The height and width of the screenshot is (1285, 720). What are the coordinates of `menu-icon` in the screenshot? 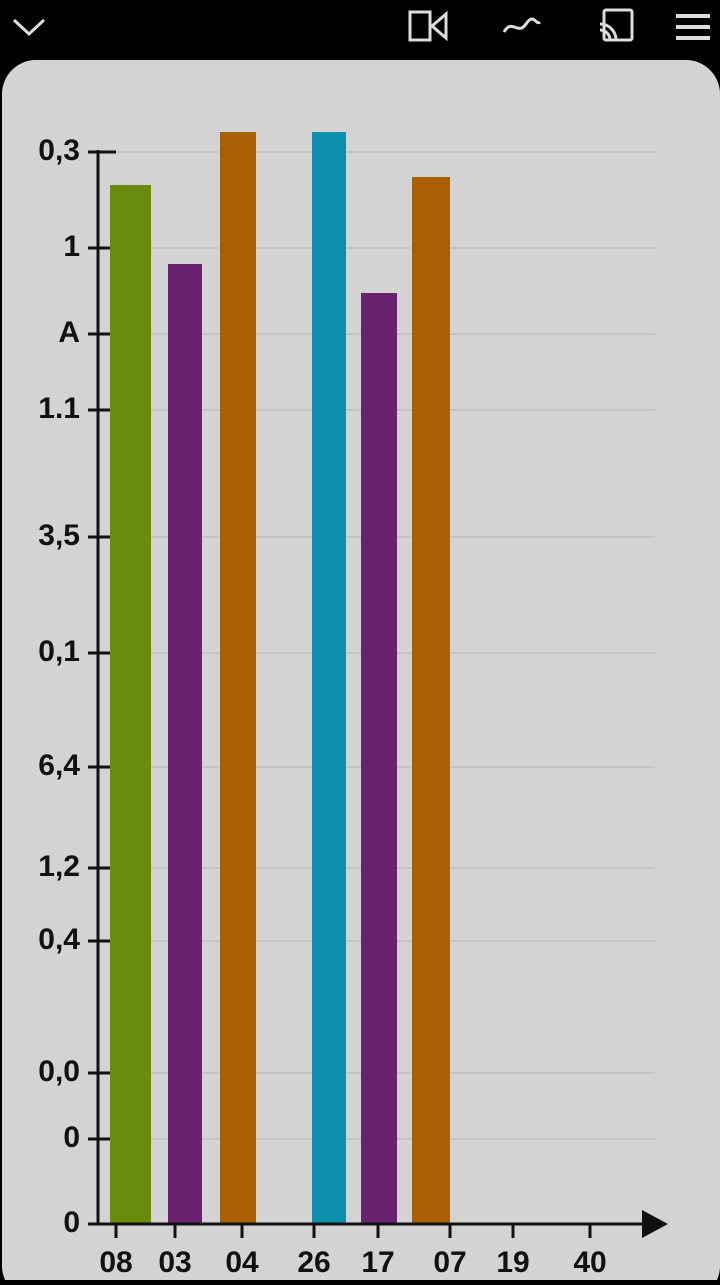 It's located at (693, 27).